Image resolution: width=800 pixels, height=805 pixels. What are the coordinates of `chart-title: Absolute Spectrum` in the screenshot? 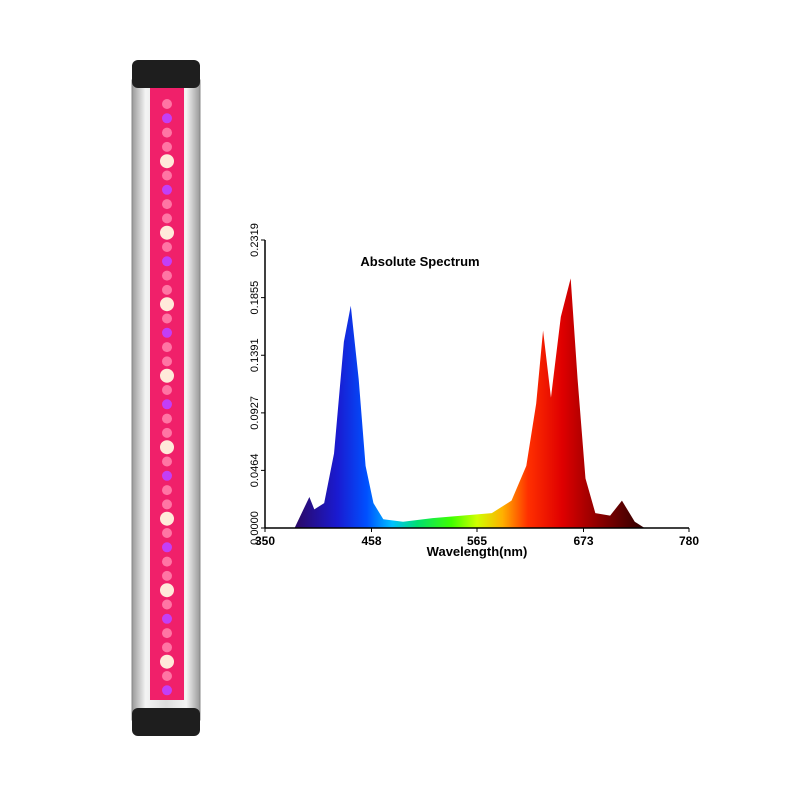 It's located at (419, 261).